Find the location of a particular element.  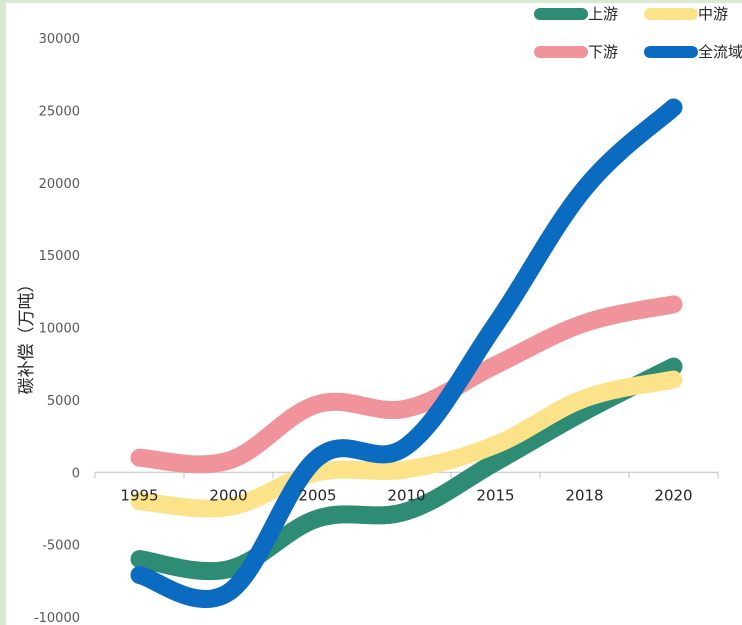

frame-border-top is located at coordinates (371, 1).